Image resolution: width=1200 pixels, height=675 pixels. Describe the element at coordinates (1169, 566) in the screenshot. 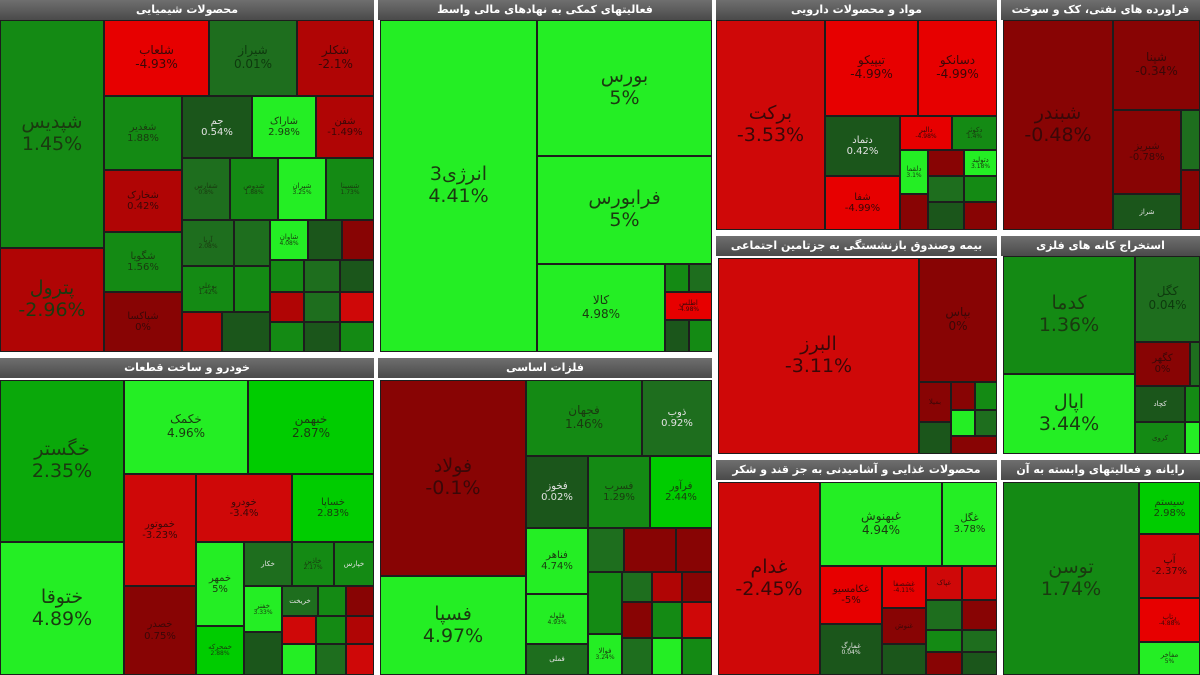

I see `stock-tile: آپ -2.37%` at that location.